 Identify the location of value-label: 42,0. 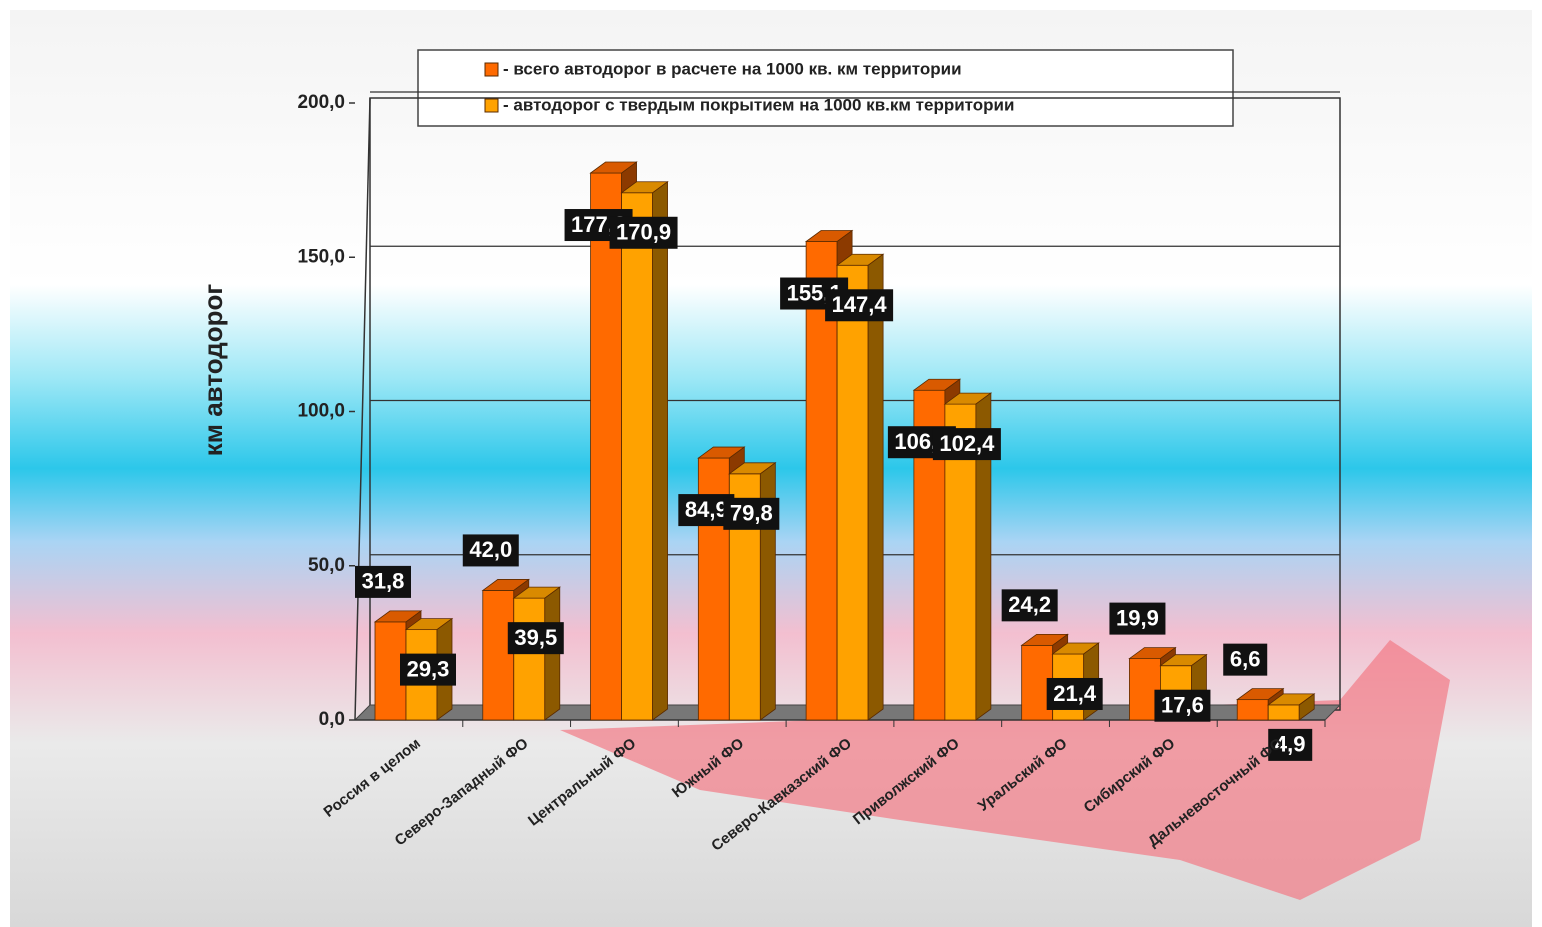
(490, 549).